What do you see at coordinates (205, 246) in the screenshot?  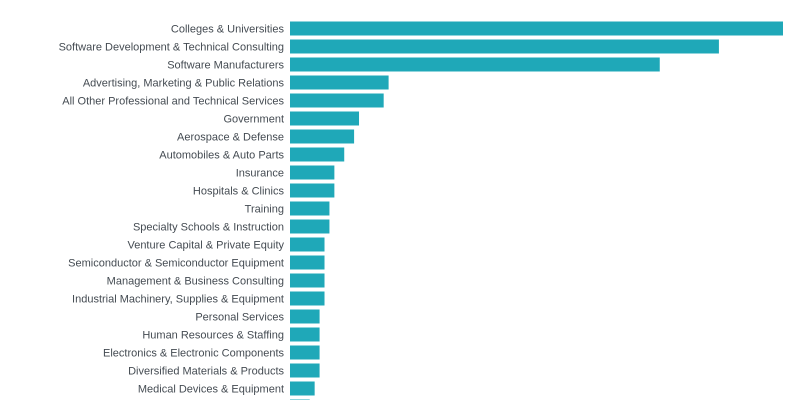 I see `category-label: Venture Capital & Private Equity` at bounding box center [205, 246].